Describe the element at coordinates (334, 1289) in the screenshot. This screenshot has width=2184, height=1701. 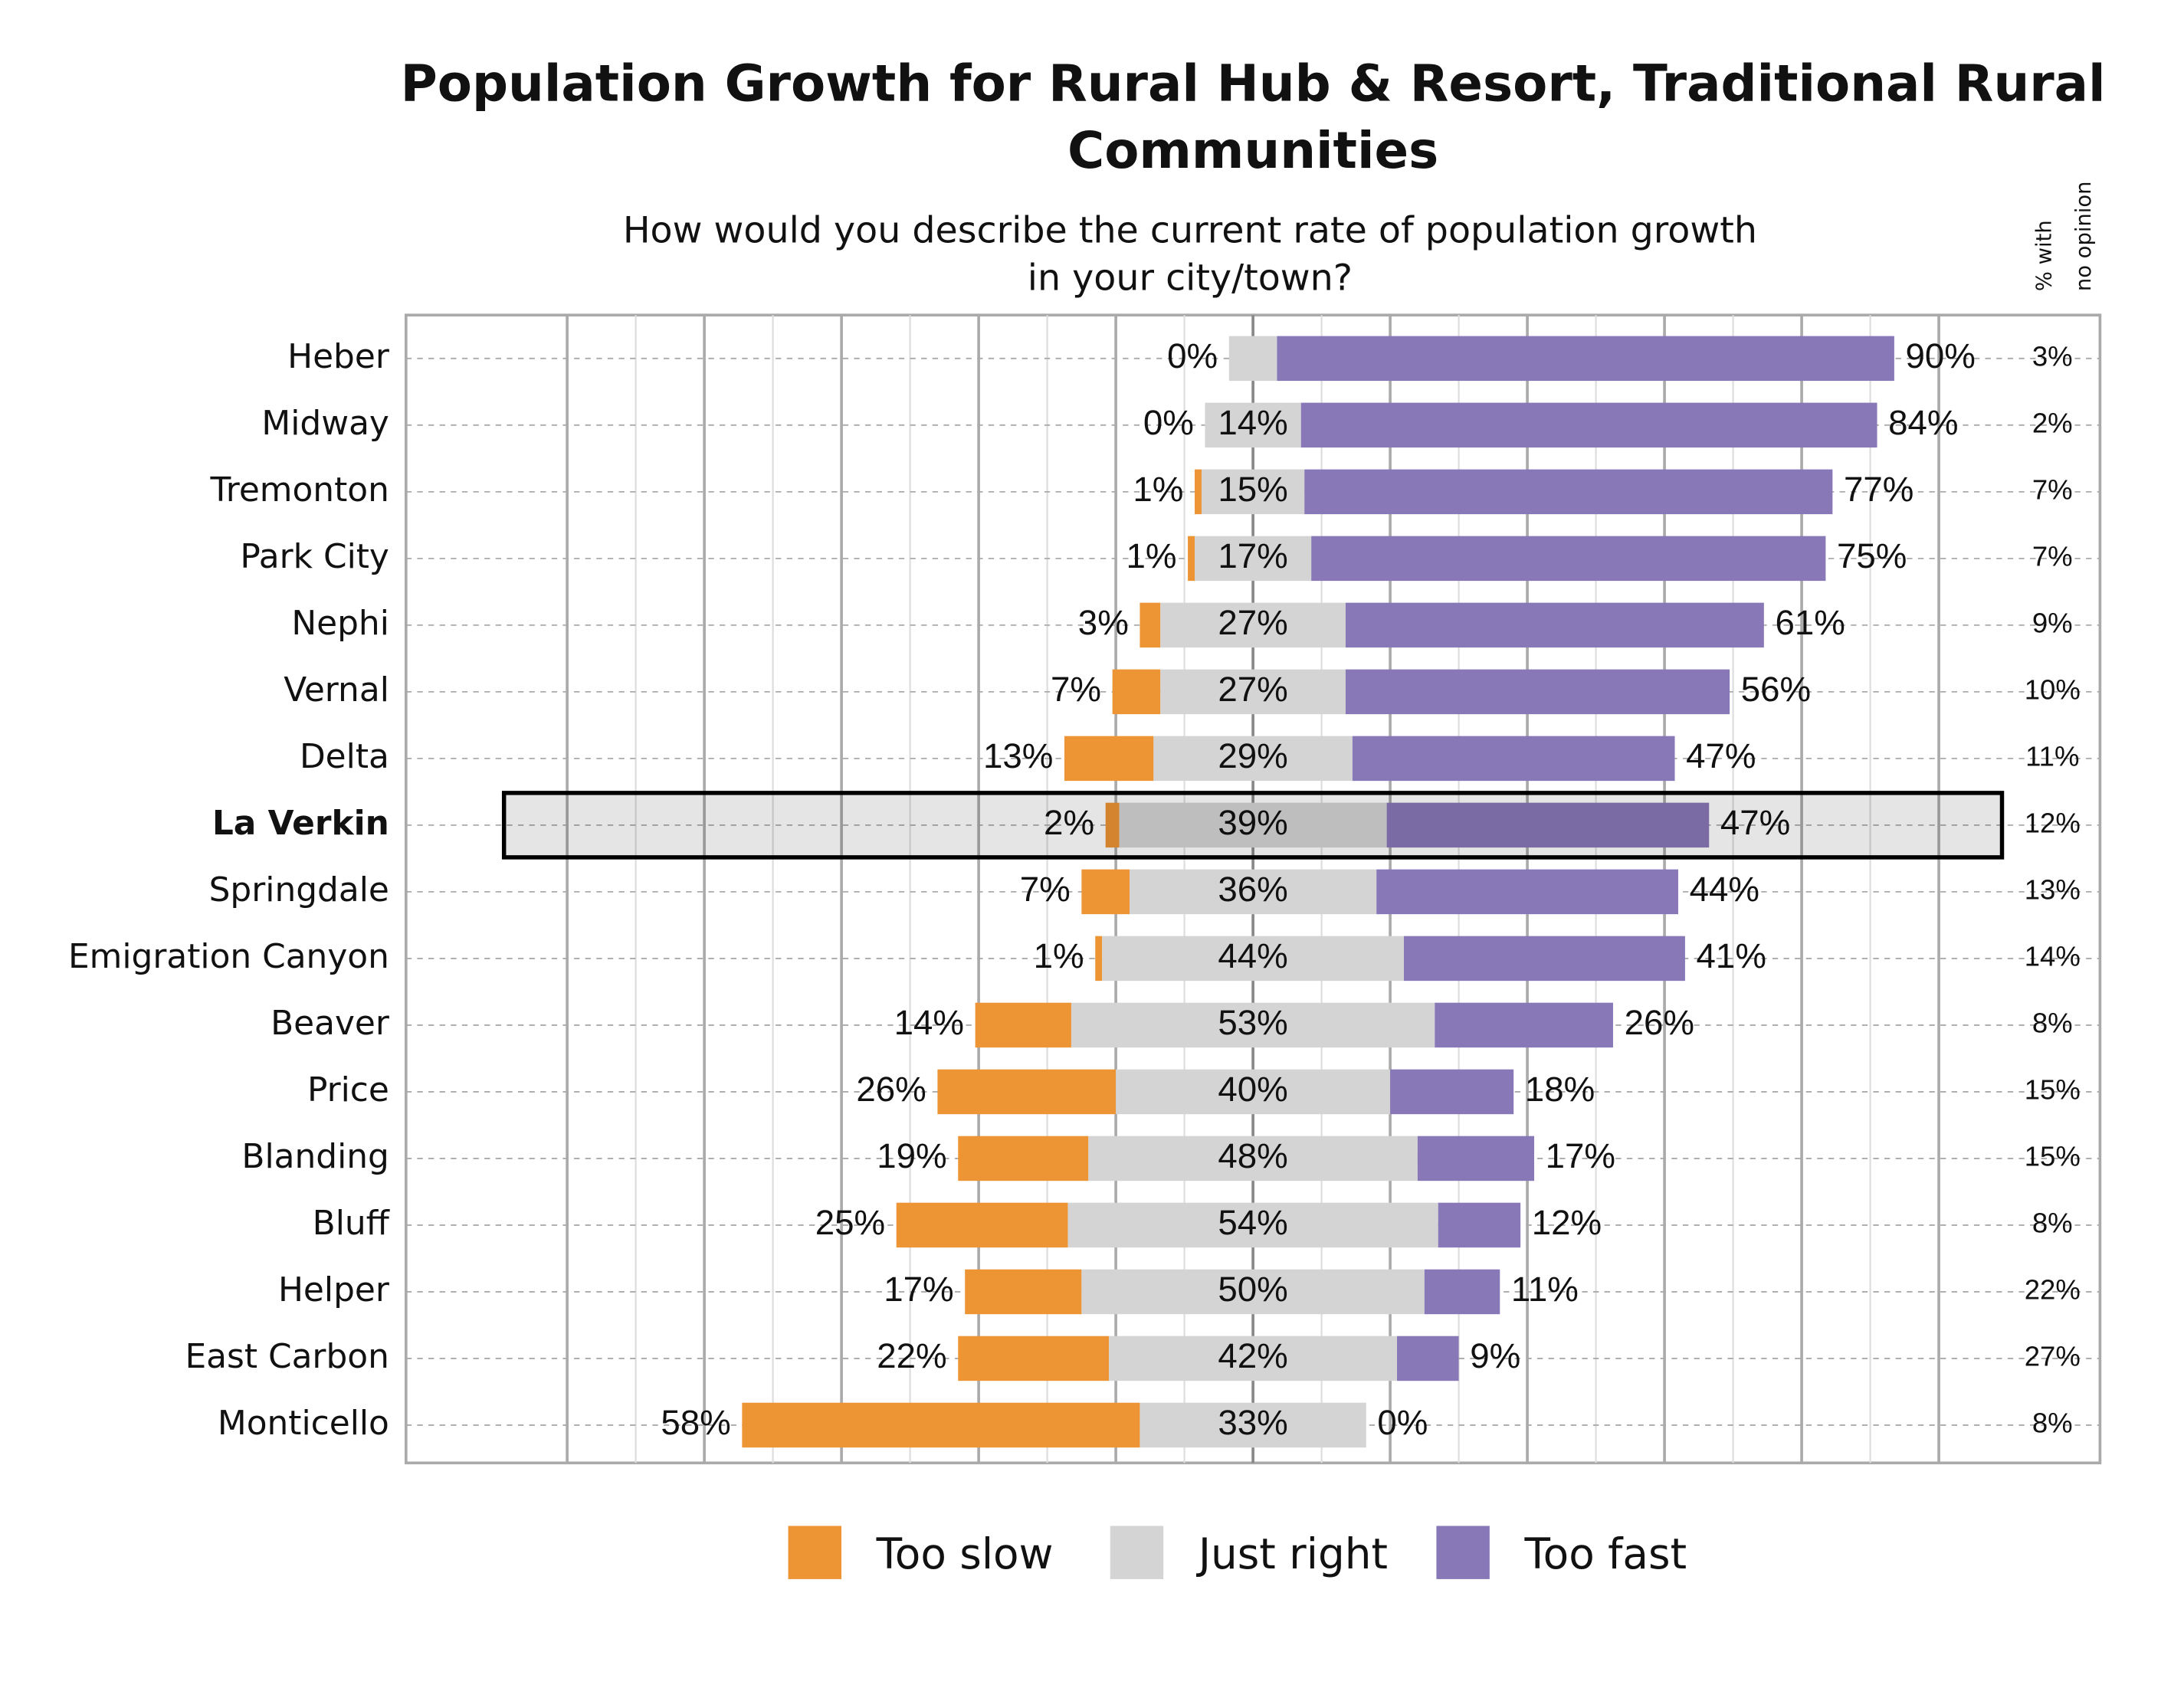
I see `category-label: Helper` at that location.